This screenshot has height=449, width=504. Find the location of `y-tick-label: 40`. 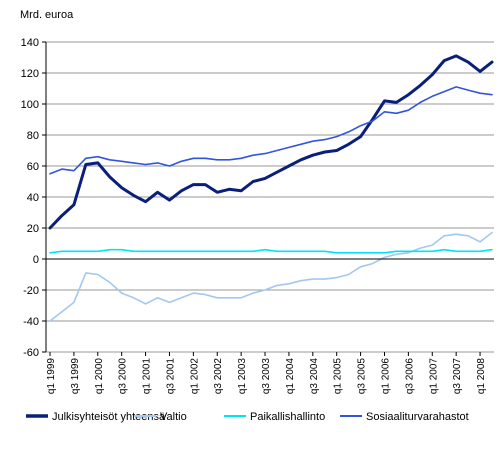

y-tick-label: 40 is located at coordinates (33, 198).